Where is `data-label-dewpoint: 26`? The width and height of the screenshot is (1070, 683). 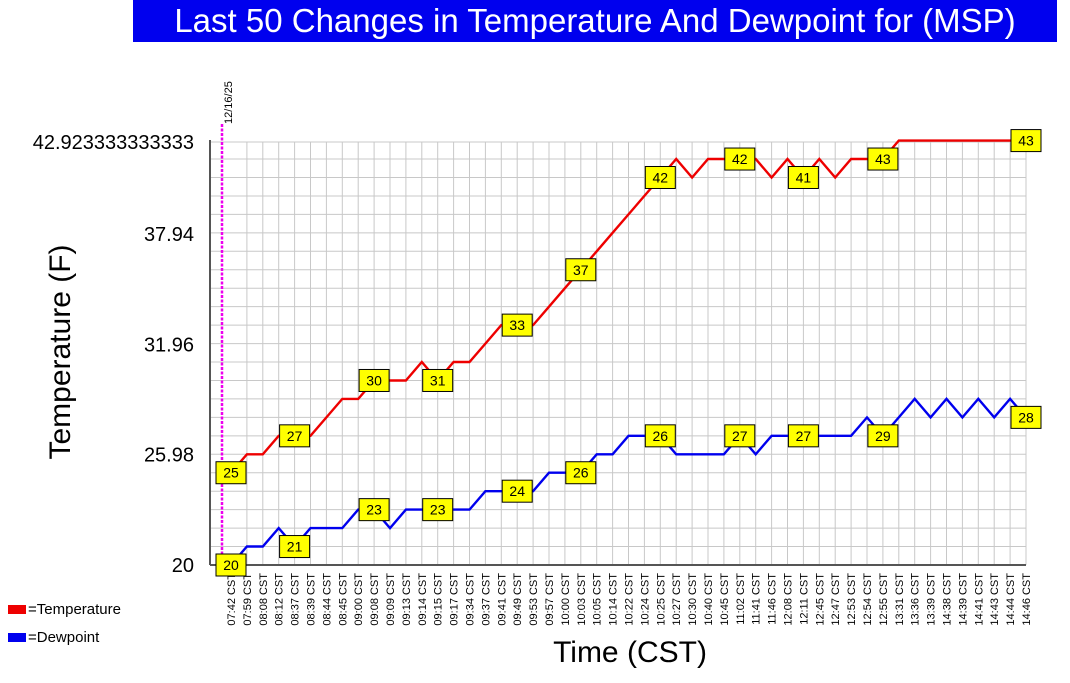 data-label-dewpoint: 26 is located at coordinates (581, 473).